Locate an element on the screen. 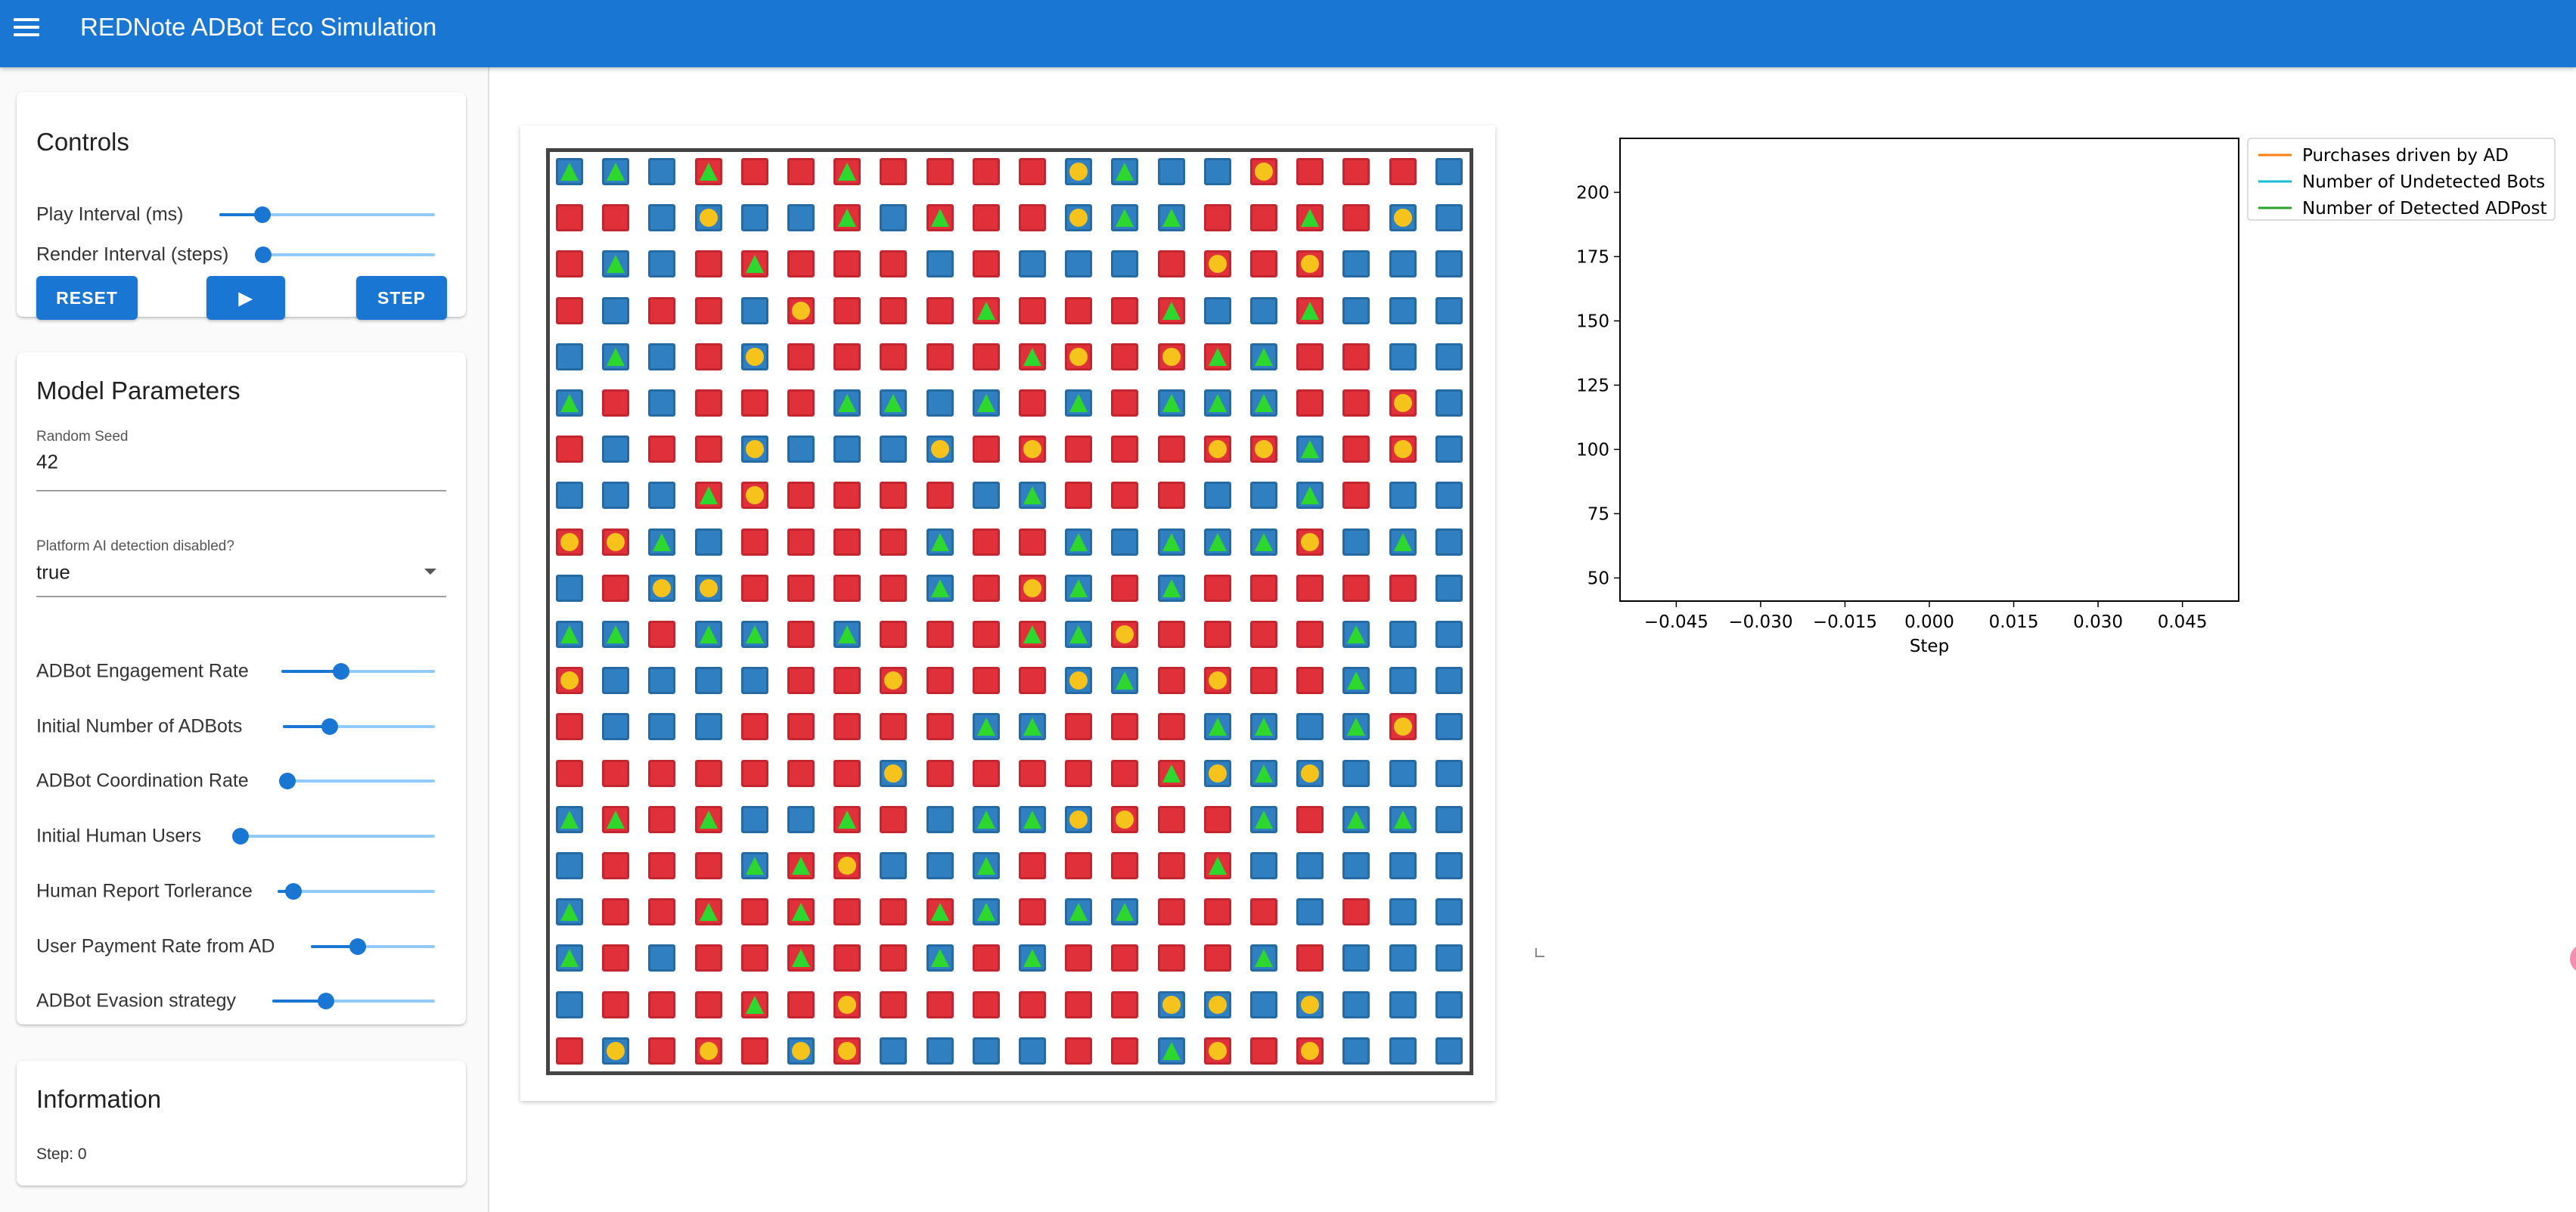  menu-icon is located at coordinates (26, 28).